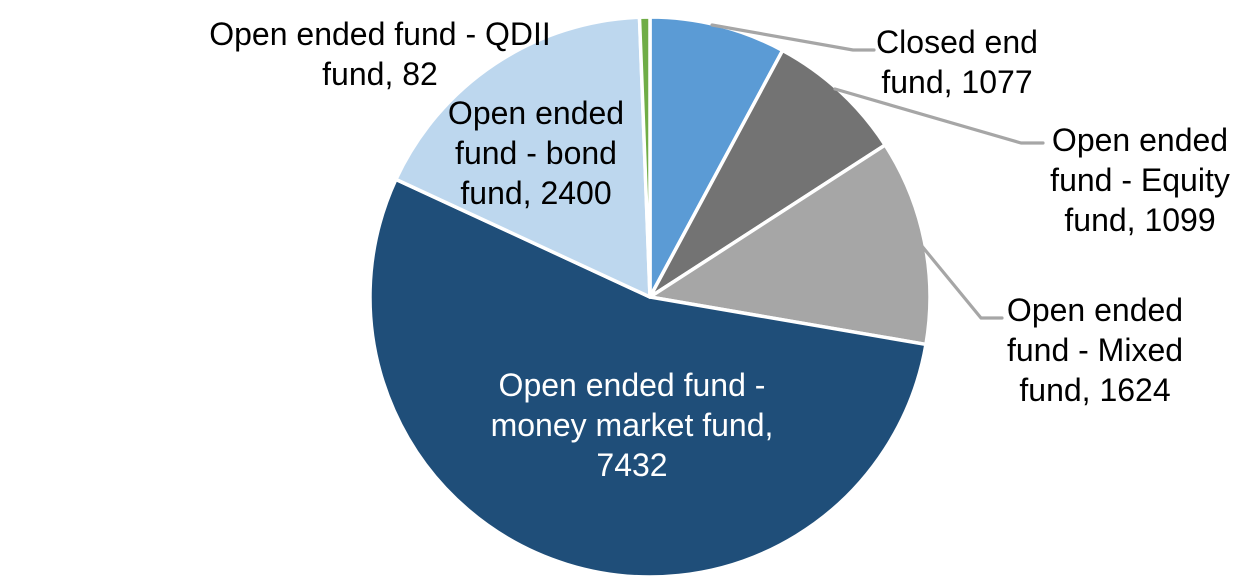 The image size is (1250, 584). Describe the element at coordinates (644, 157) in the screenshot. I see `pie-slice-open-ended-fund-qdii-fund` at that location.